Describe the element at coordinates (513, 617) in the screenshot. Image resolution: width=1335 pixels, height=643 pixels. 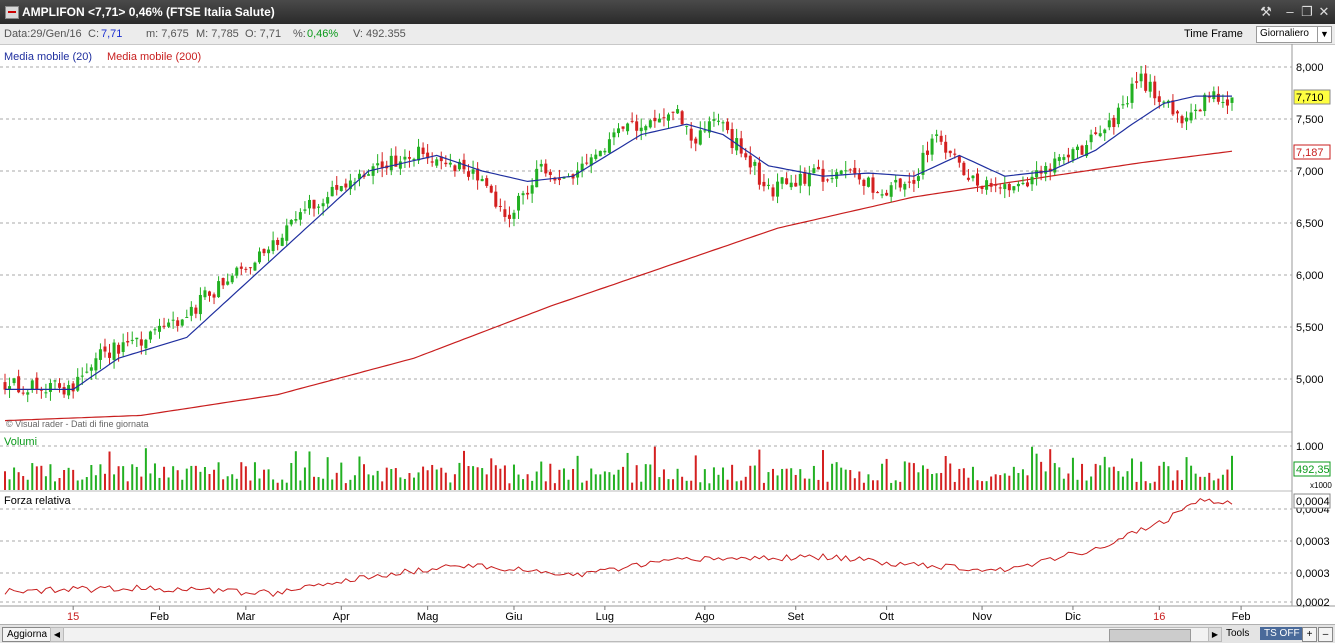
I see `x-tick-label: Giu` at that location.